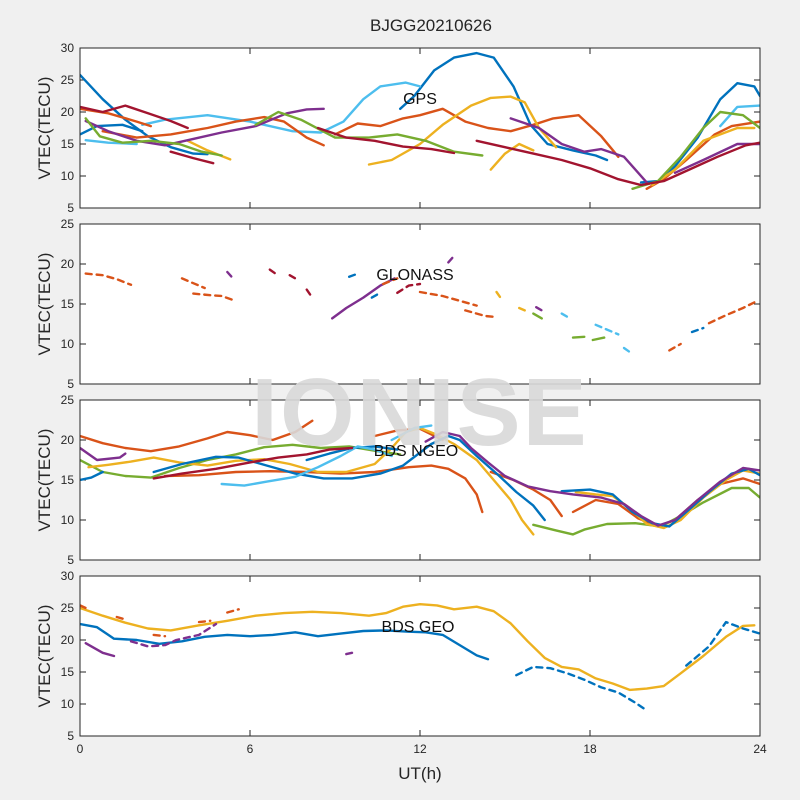  Describe the element at coordinates (420, 99) in the screenshot. I see `panel-annotation: GPS` at that location.